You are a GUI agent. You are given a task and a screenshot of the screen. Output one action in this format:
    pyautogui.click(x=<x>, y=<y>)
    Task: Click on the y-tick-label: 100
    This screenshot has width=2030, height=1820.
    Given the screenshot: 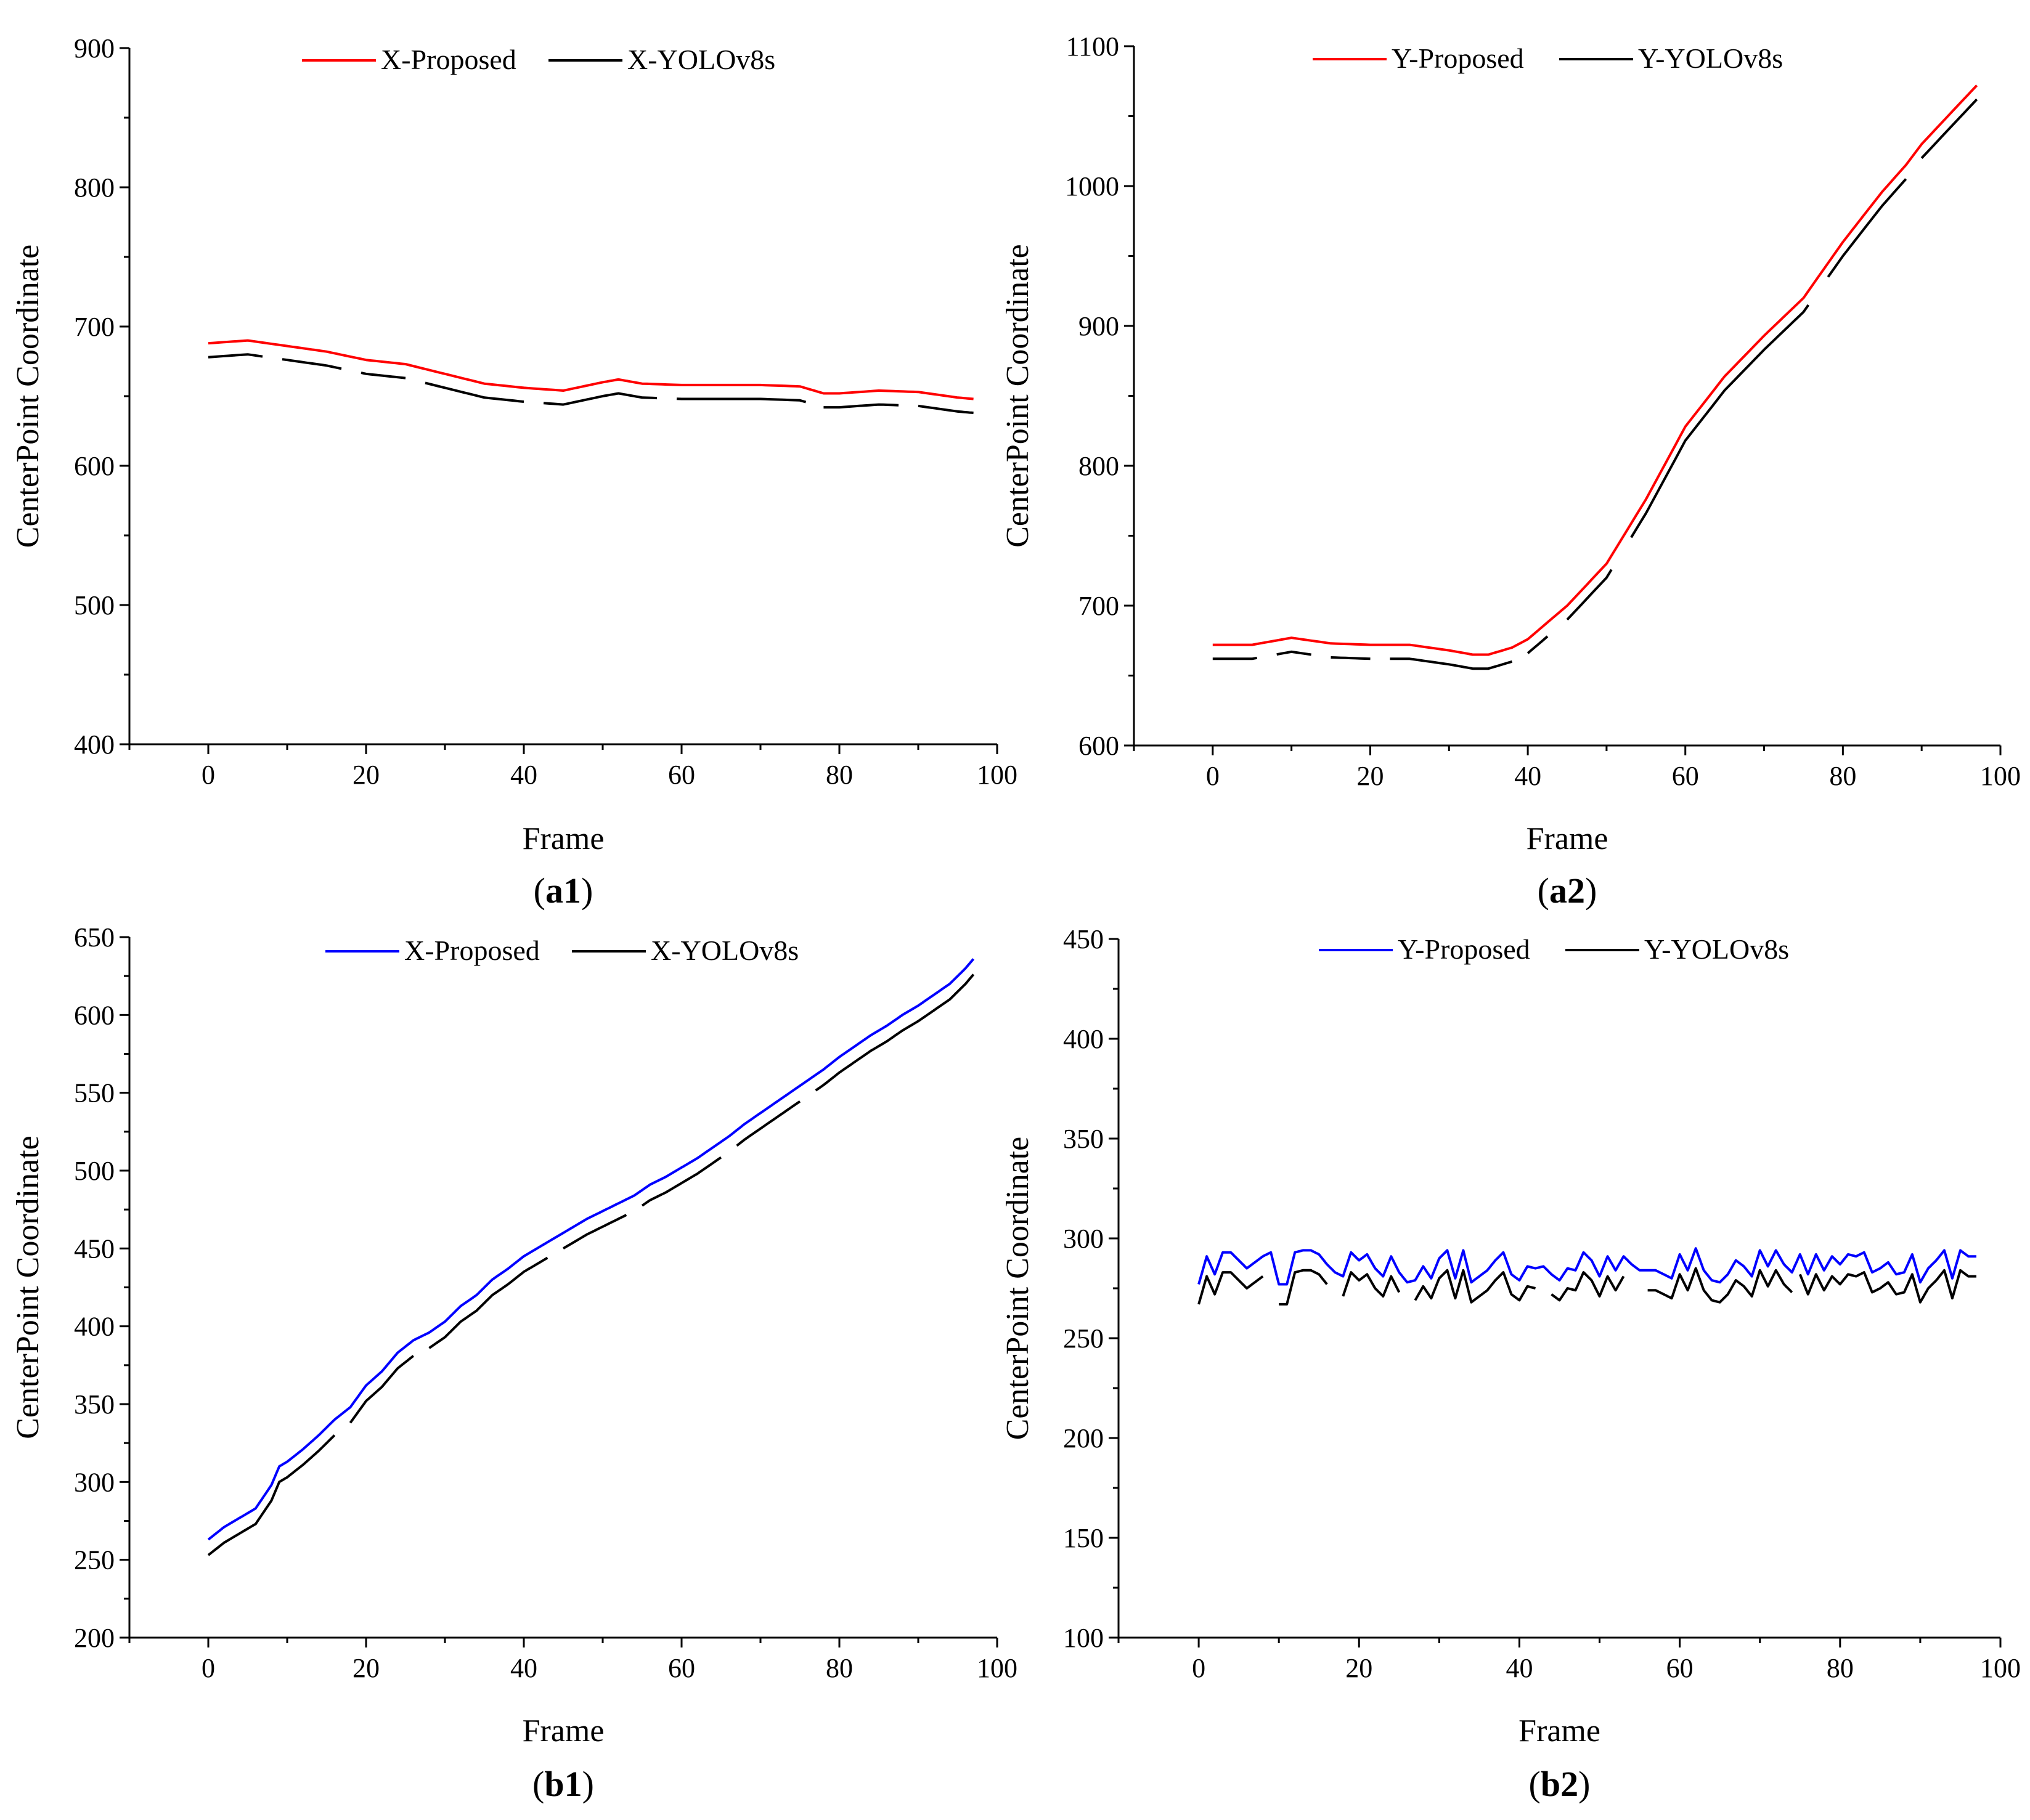 What is the action you would take?
    pyautogui.click(x=1083, y=1638)
    